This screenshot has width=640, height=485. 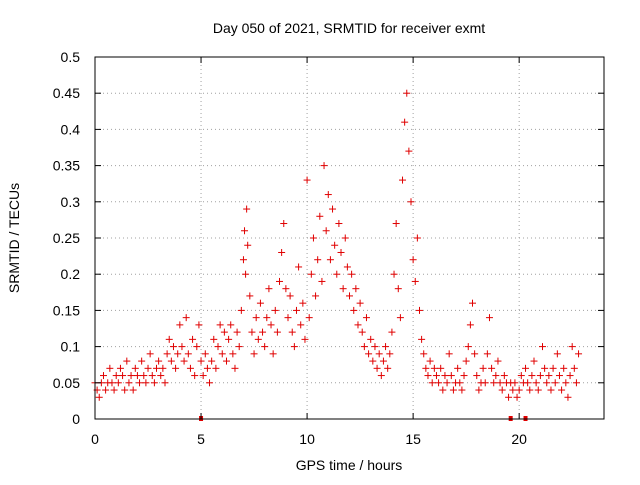 I want to click on y-tick-label: 0.3, so click(x=71, y=202).